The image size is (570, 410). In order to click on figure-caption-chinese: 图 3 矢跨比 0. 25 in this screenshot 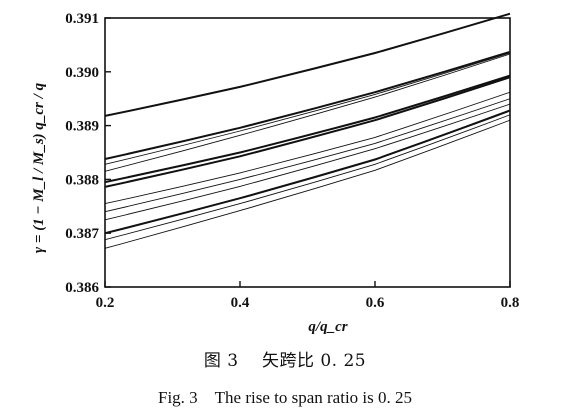, I will do `click(285, 361)`.